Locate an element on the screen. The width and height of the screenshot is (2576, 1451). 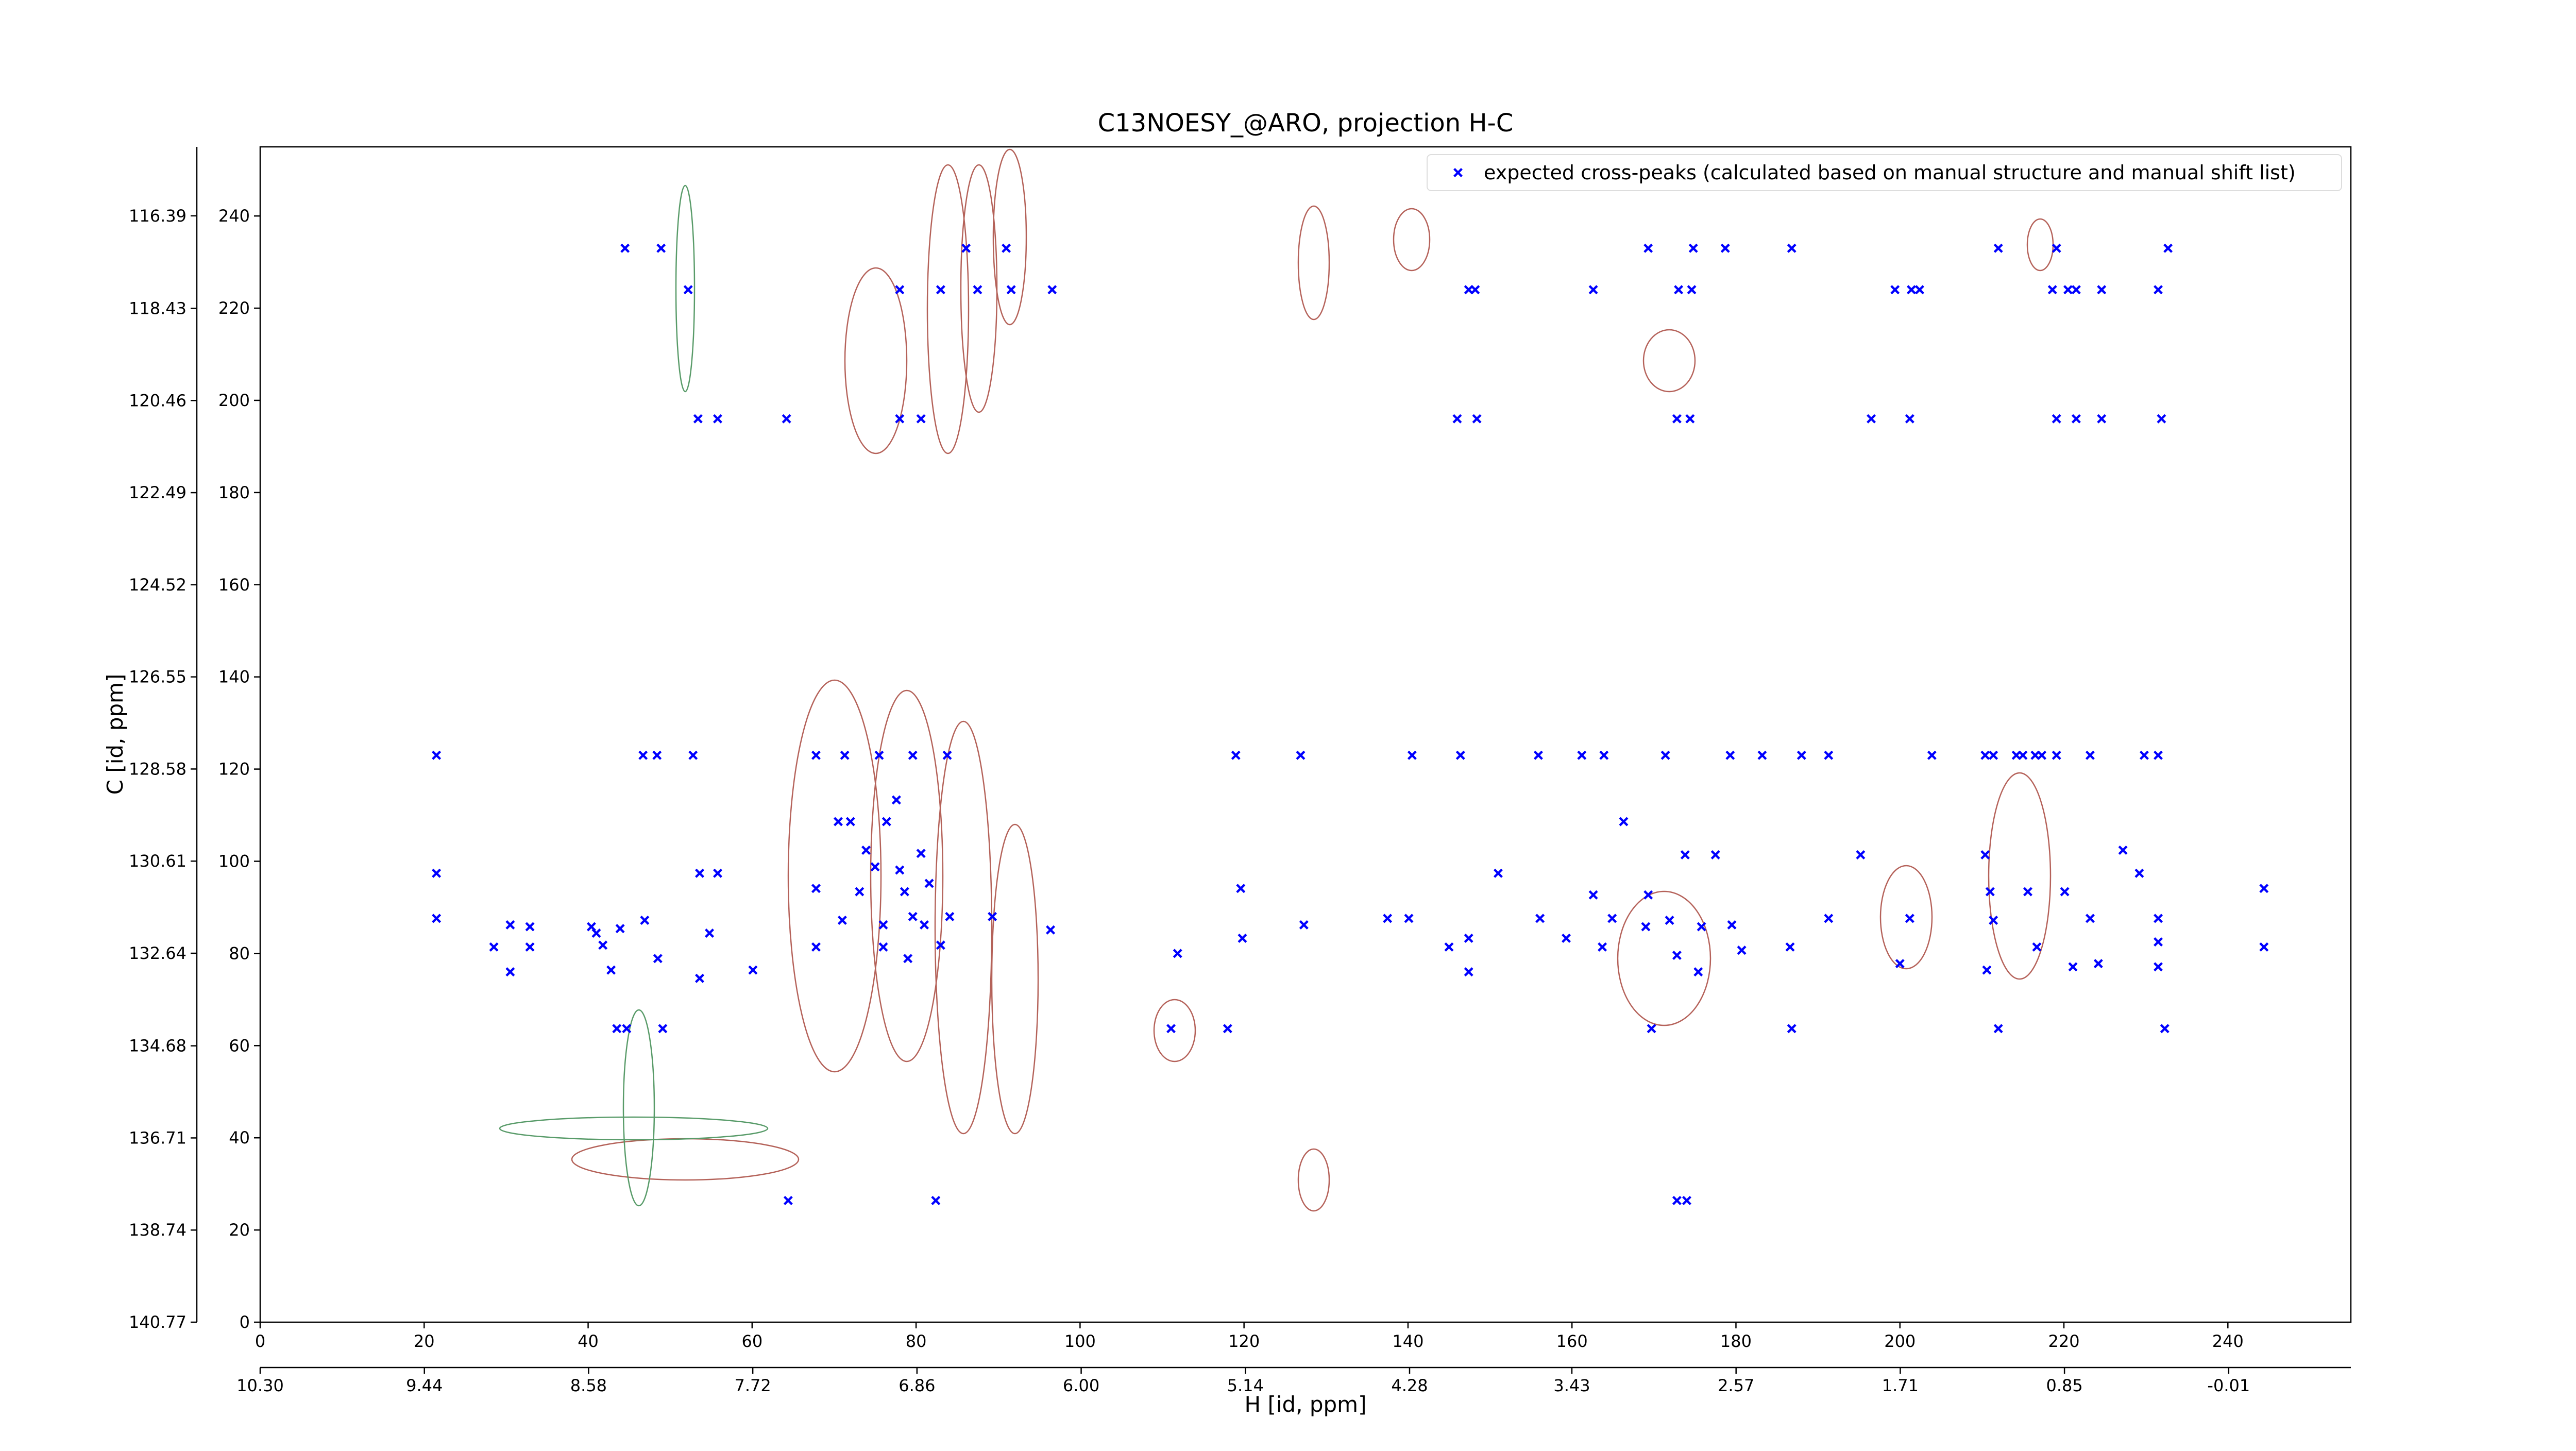
x2-tick-label: 10.30 is located at coordinates (260, 1385).